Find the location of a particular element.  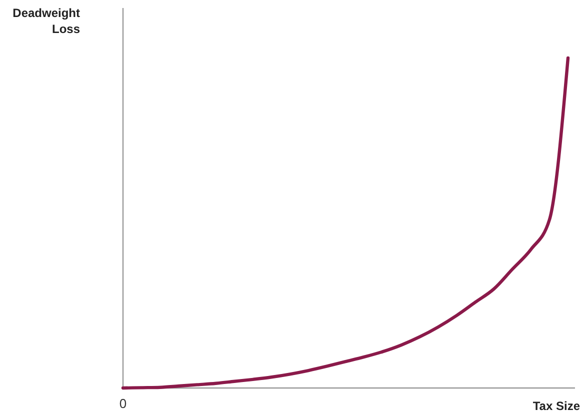

x-axis-title: Tax Size is located at coordinates (556, 406).